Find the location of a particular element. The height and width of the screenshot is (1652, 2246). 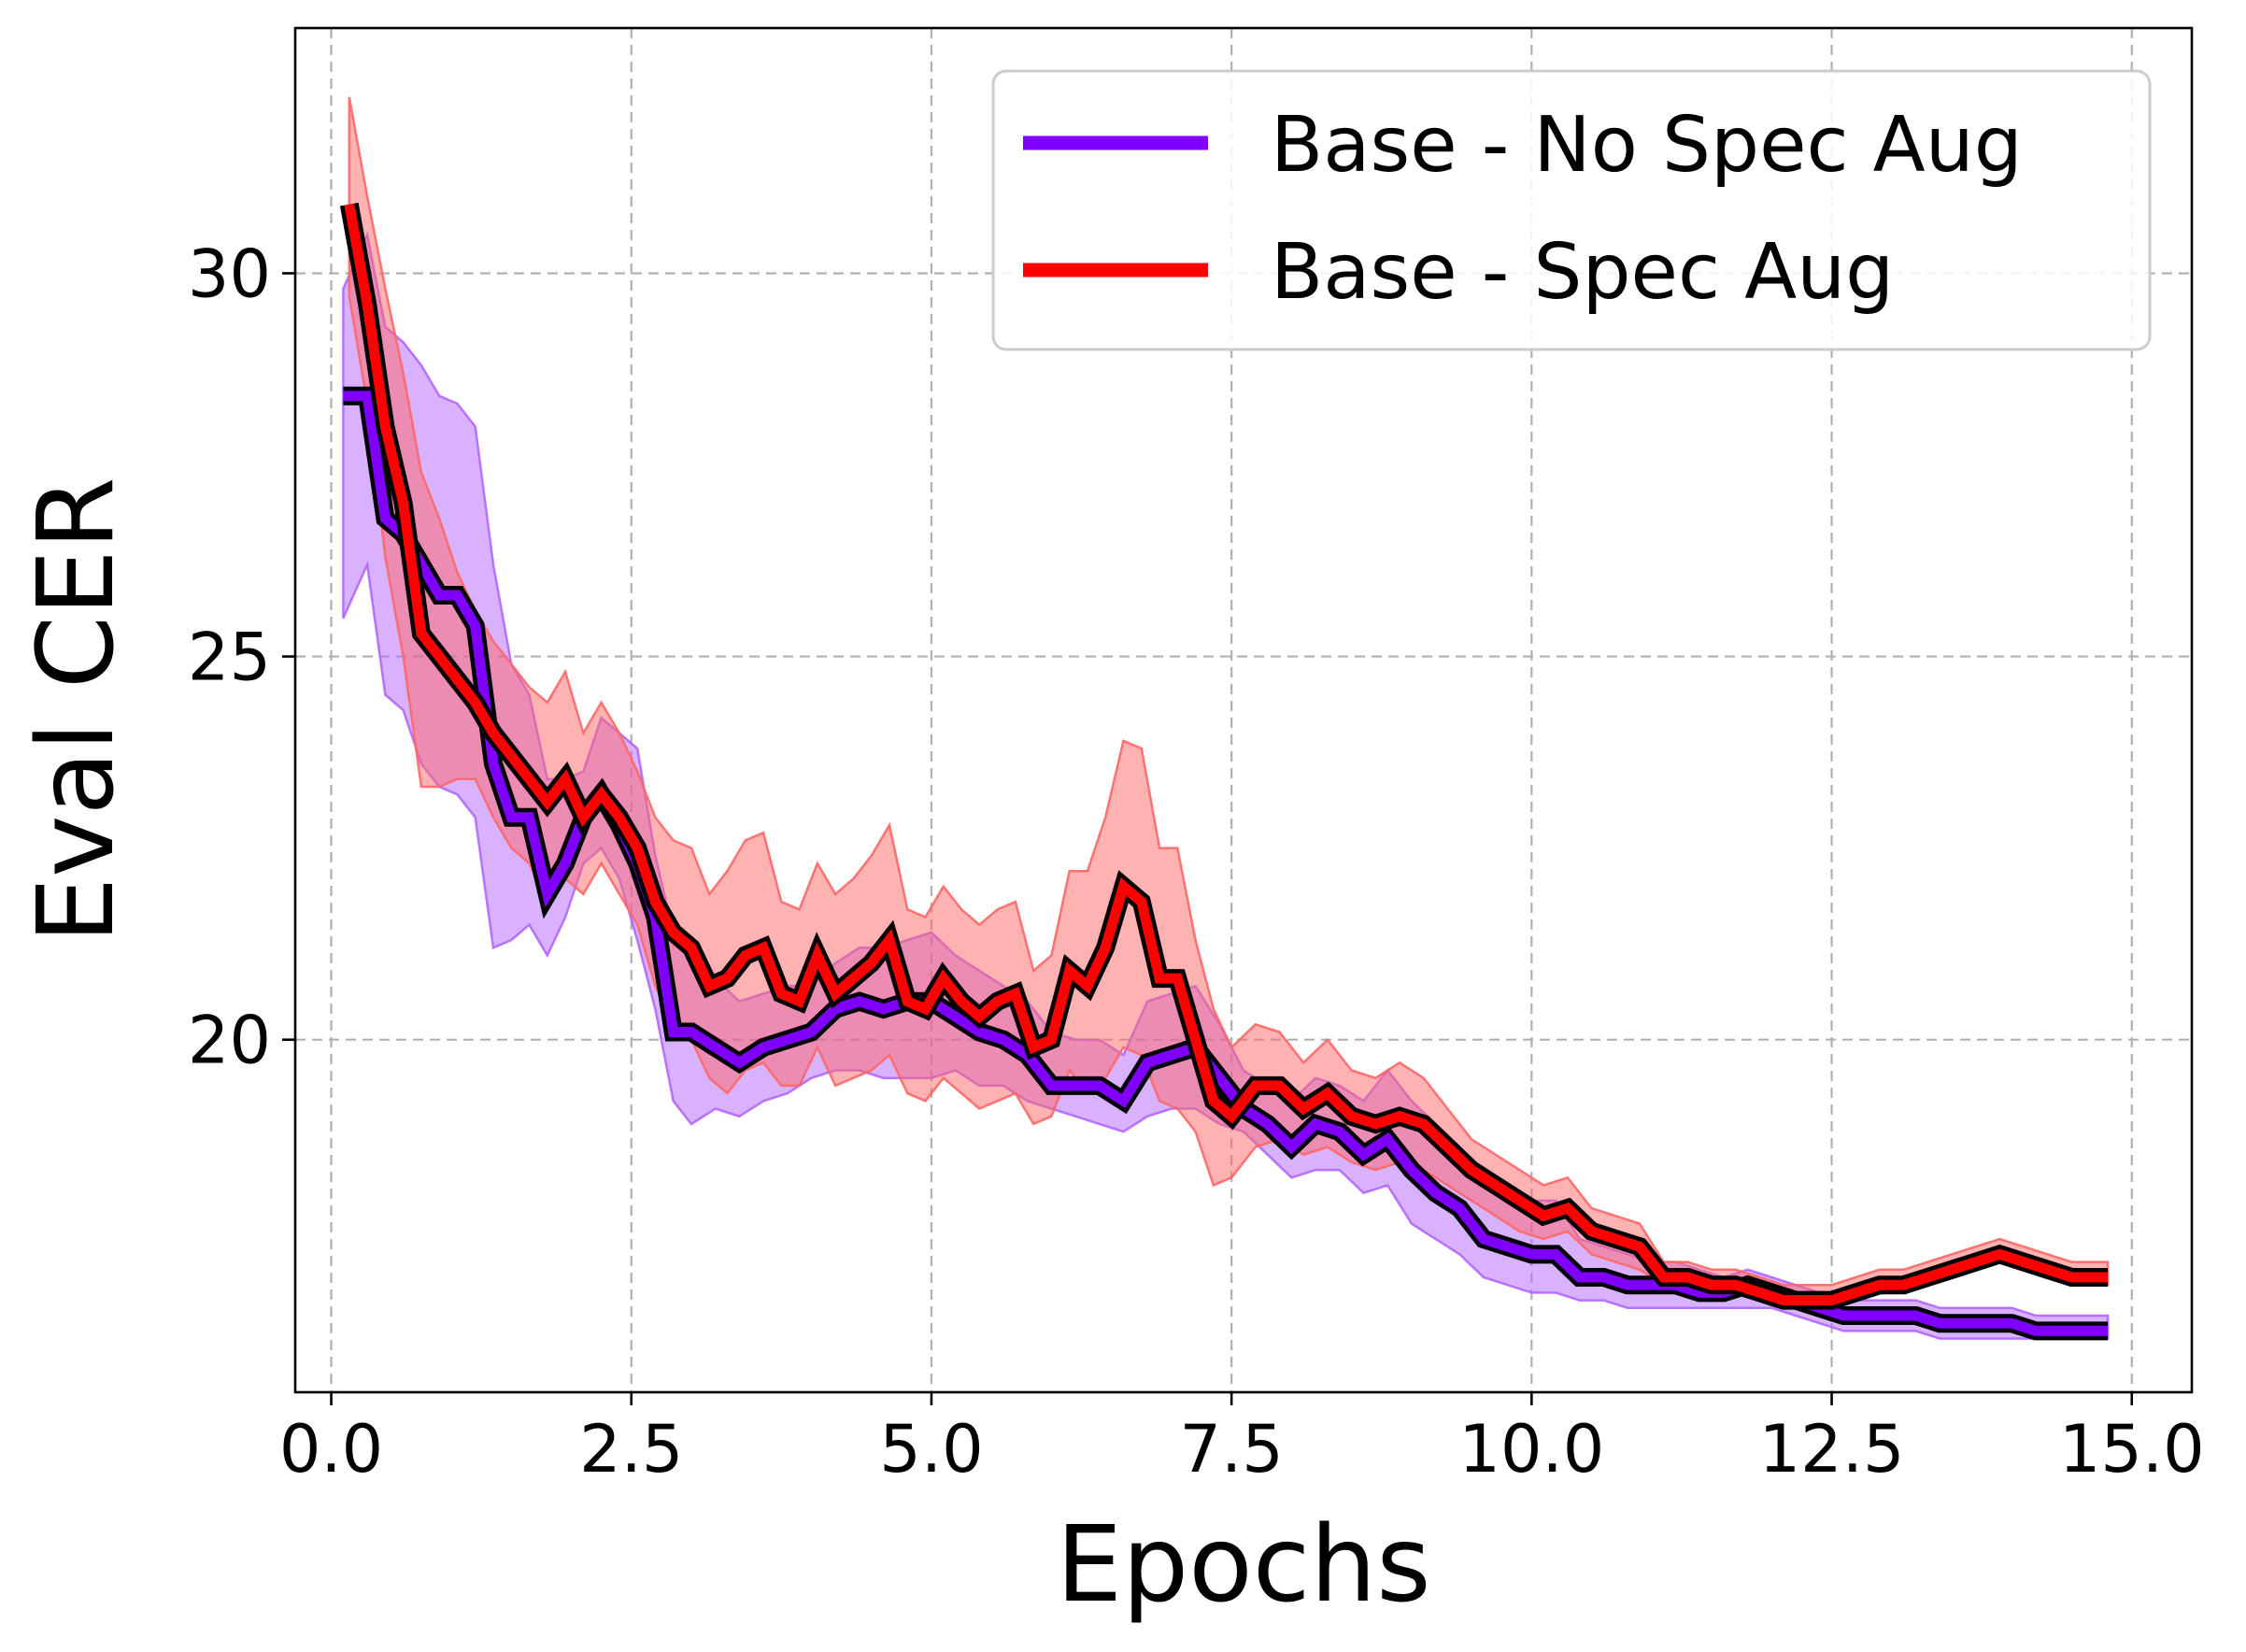

x-tick-label: 7.5 is located at coordinates (1231, 1449).